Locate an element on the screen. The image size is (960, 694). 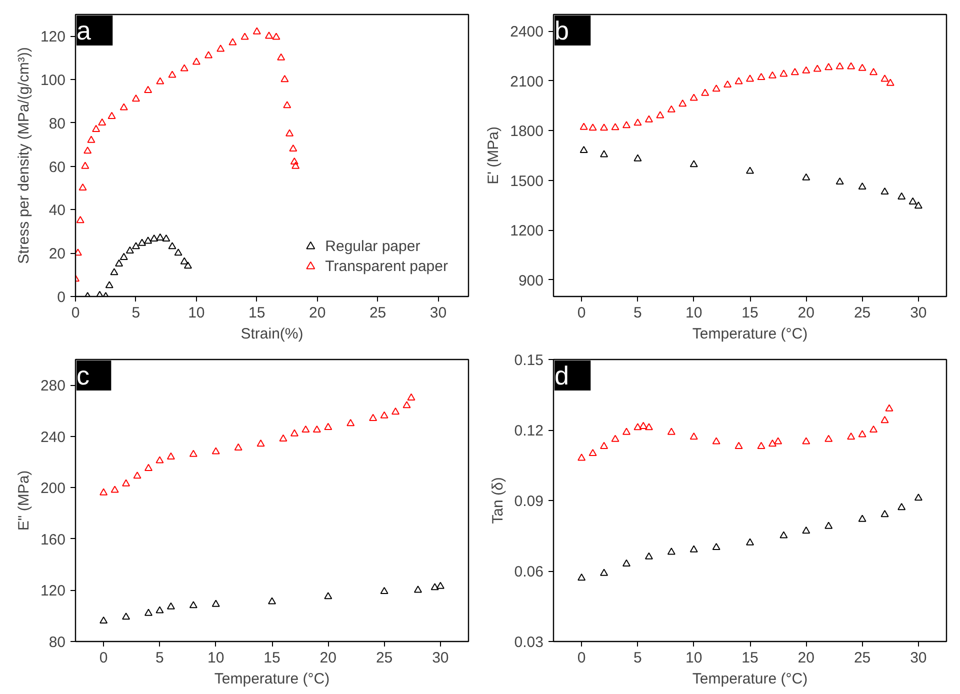
legend-label: Transparent paper is located at coordinates (386, 266).